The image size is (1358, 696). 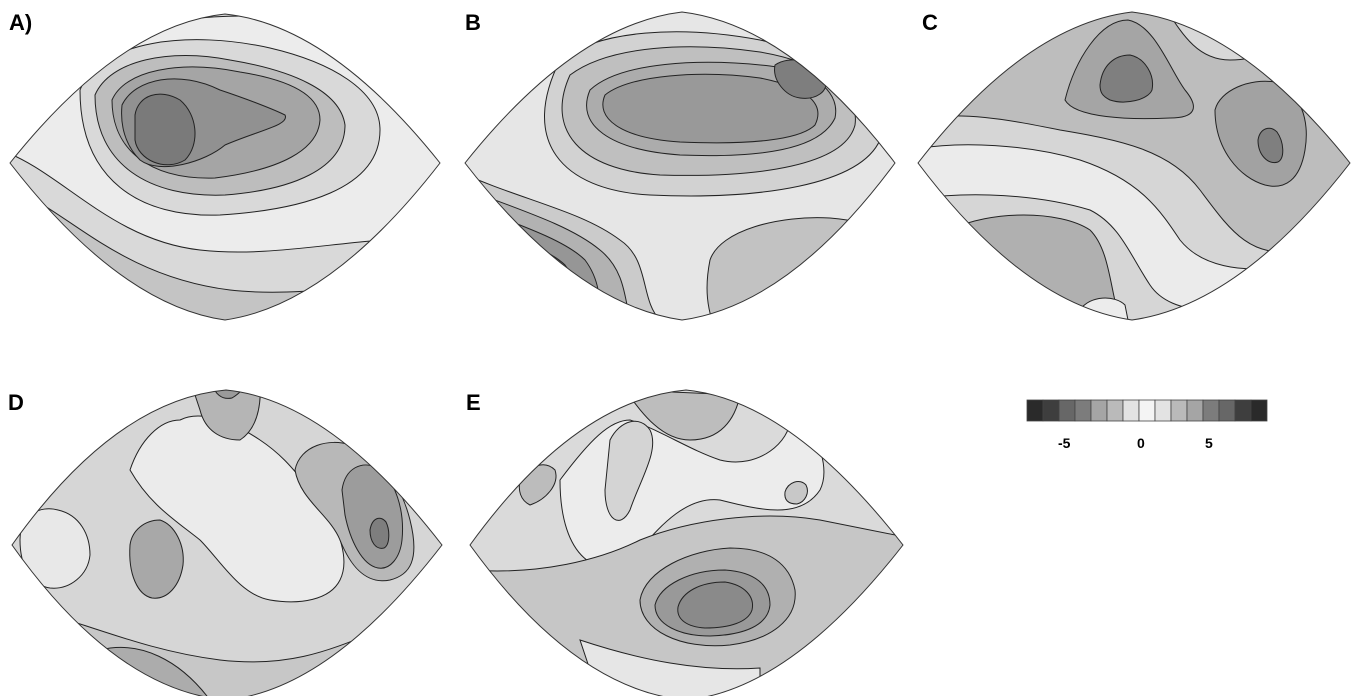 I want to click on panel-a-outline, so click(x=225, y=167).